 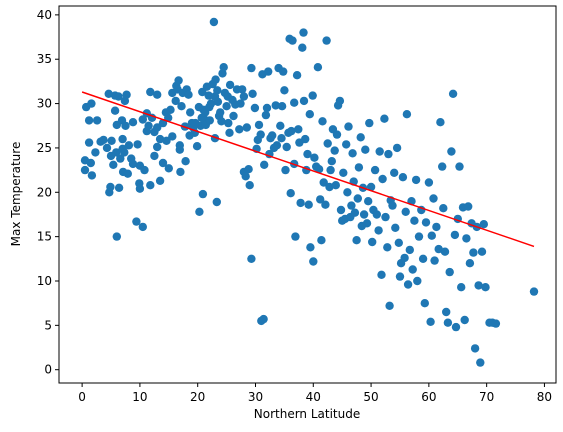 I want to click on y-axis-label: Max Temperature, so click(x=16, y=194).